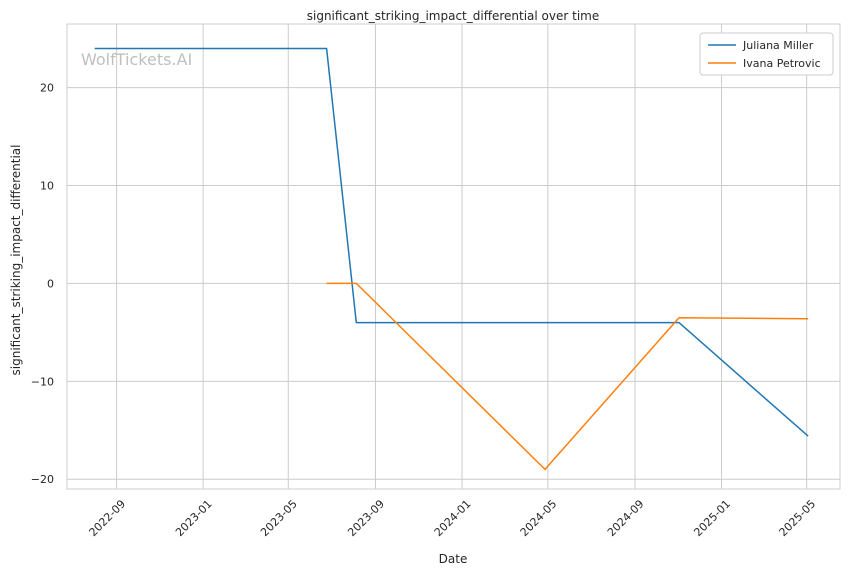  I want to click on x-tick-label: 2024-05, so click(539, 518).